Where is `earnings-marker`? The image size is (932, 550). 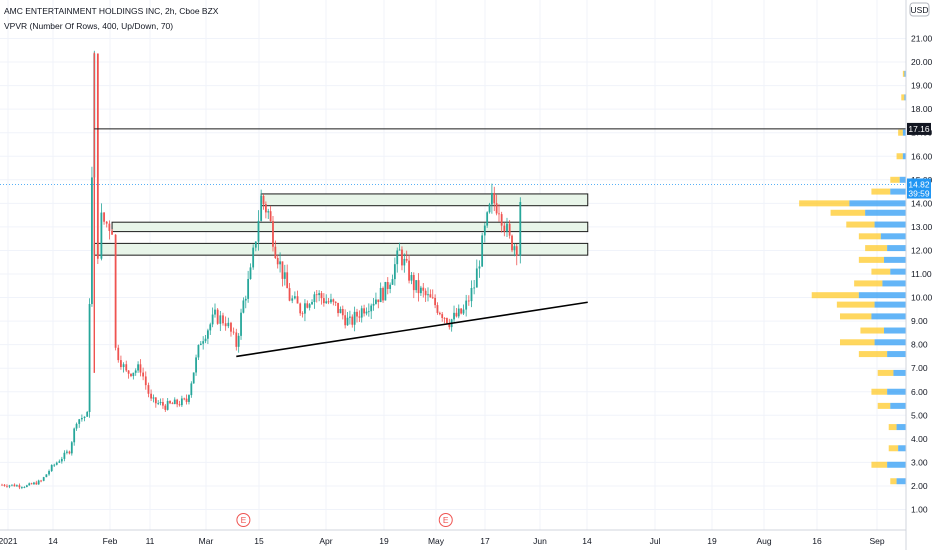 earnings-marker is located at coordinates (243, 520).